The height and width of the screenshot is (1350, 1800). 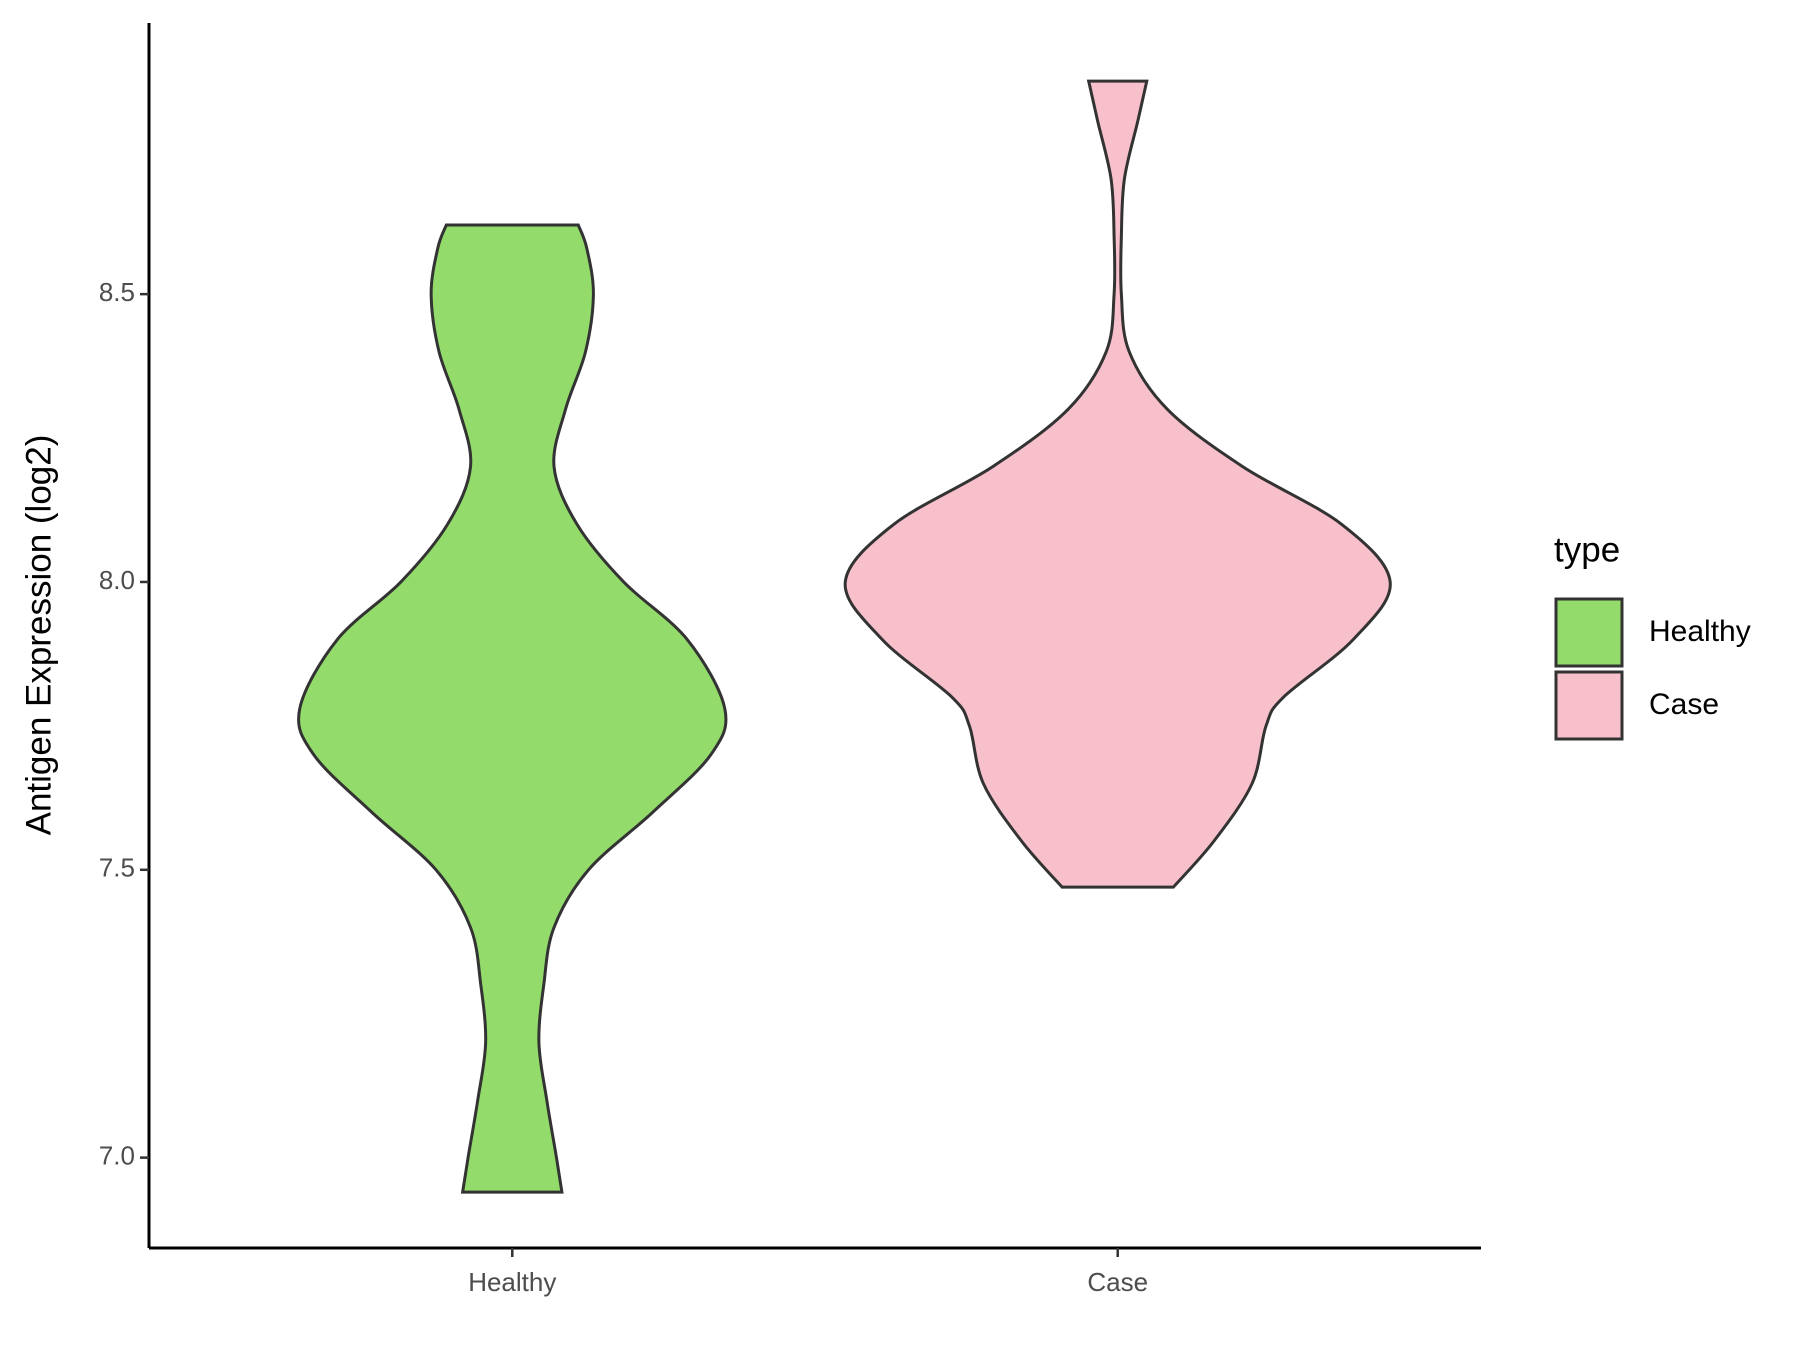 I want to click on y-tick-label: 7.0, so click(x=117, y=1155).